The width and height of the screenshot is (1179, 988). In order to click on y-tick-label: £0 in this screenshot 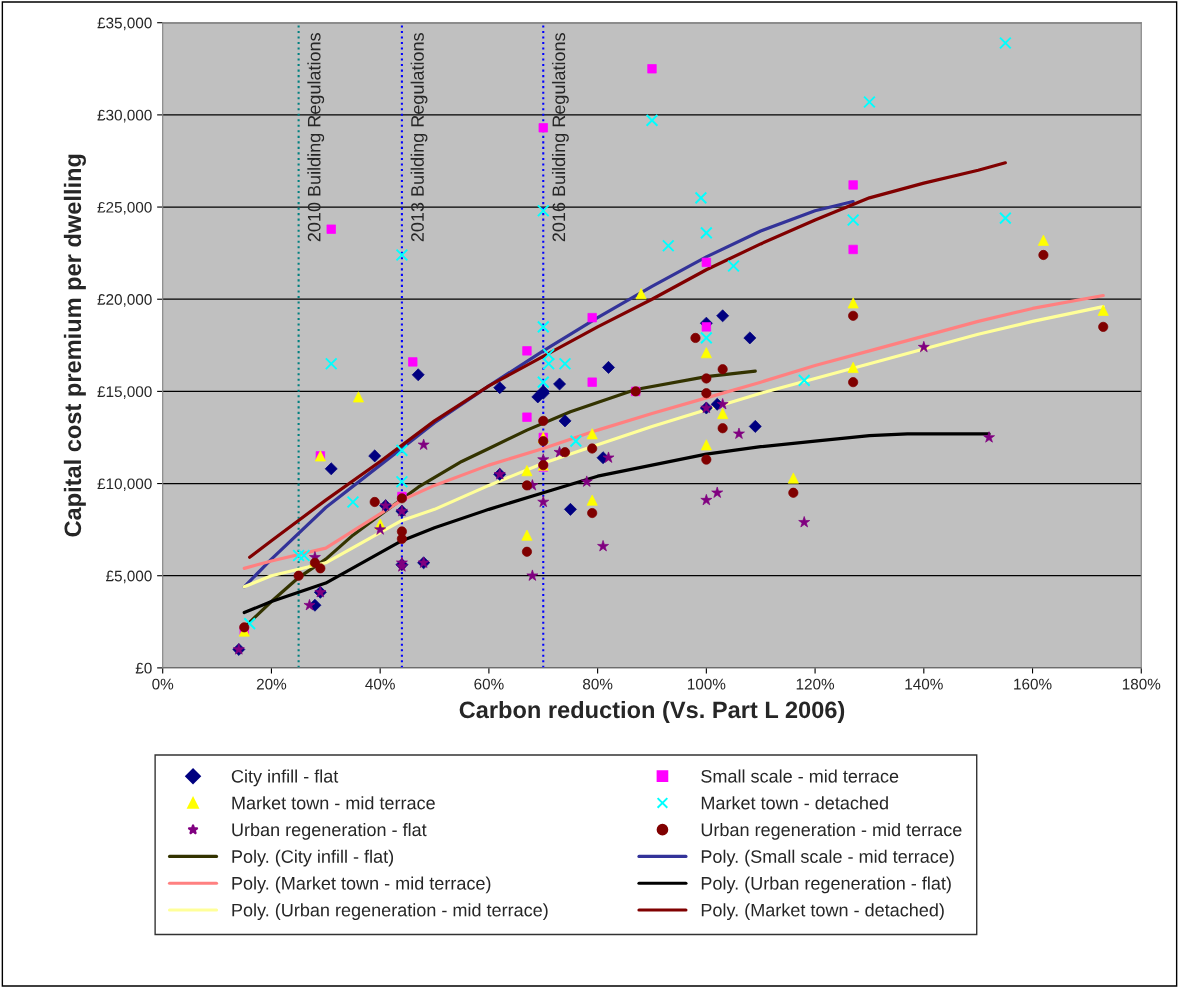, I will do `click(143, 668)`.